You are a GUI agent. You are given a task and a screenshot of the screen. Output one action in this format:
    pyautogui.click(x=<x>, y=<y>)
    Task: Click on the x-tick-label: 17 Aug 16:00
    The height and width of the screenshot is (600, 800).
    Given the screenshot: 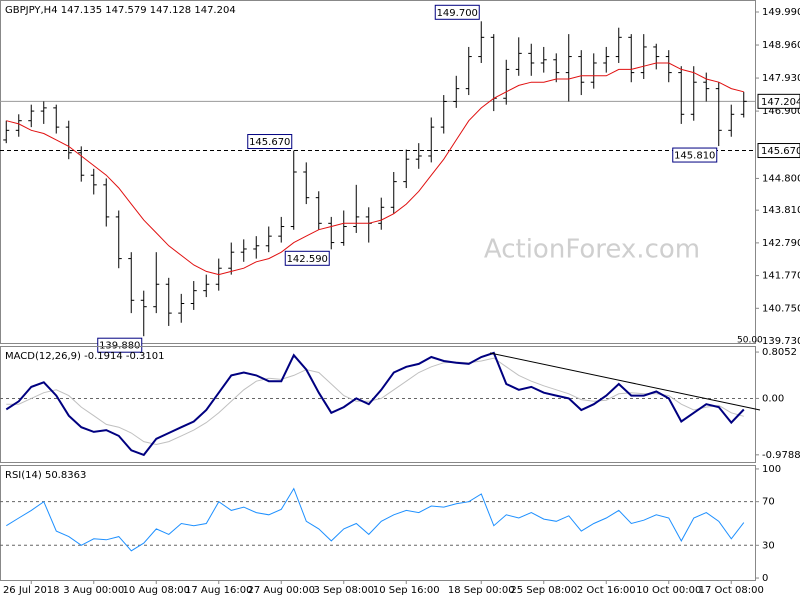 What is the action you would take?
    pyautogui.click(x=218, y=590)
    